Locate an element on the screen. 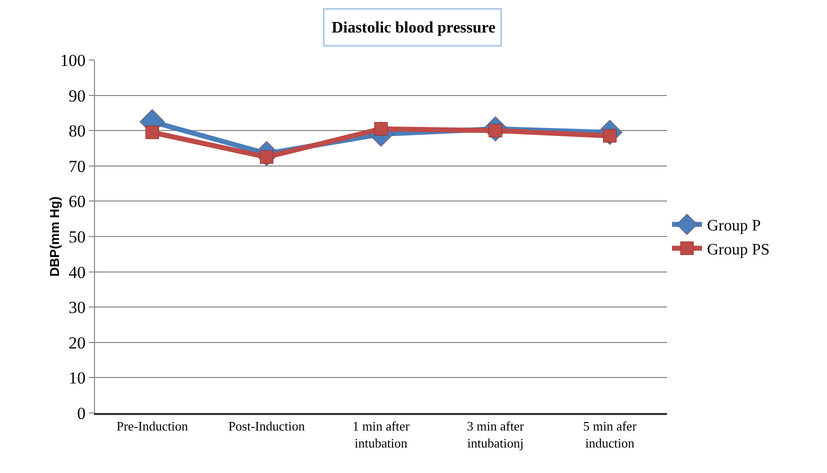 The image size is (827, 473). x-tick-label: Pre-Induction is located at coordinates (152, 426).